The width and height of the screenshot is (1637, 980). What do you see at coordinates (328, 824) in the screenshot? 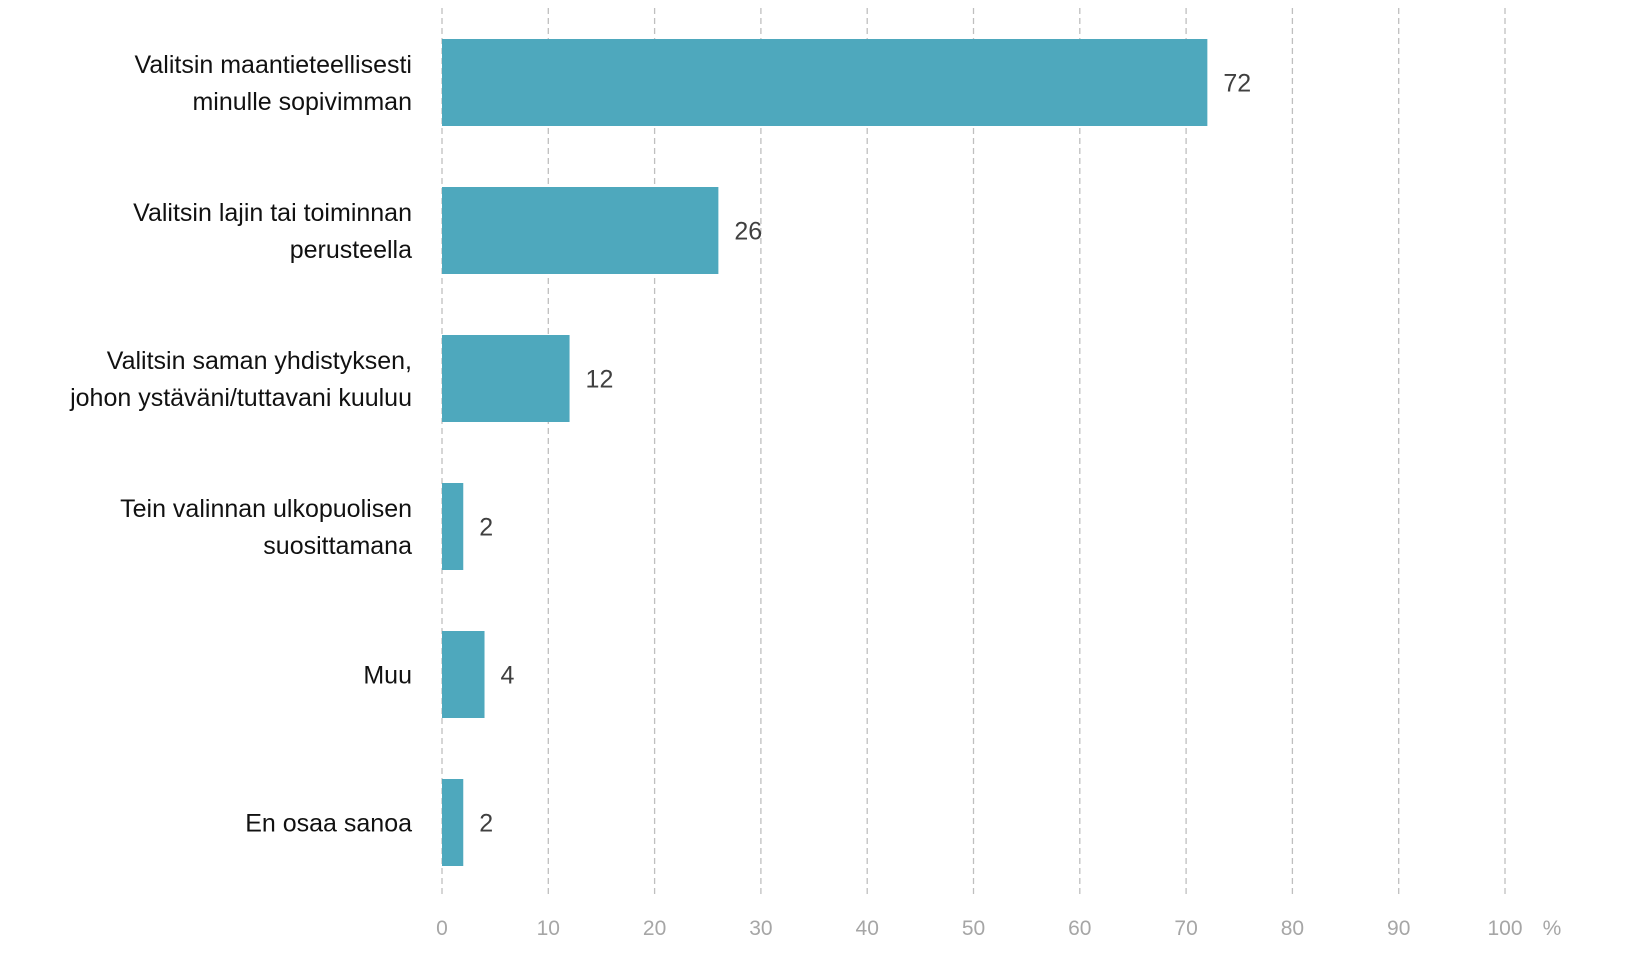
I see `category-label: En osaa sanoa` at bounding box center [328, 824].